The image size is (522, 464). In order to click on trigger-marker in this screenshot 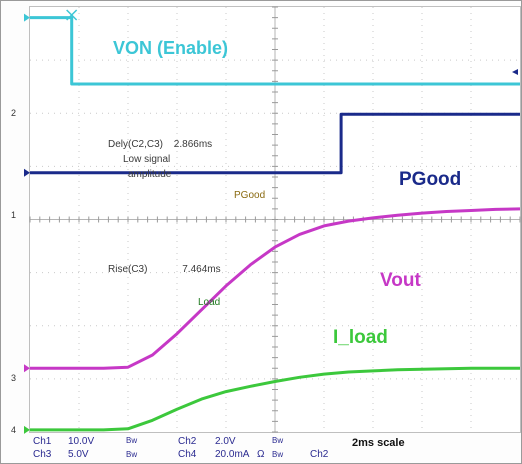, I will do `click(72, 15)`.